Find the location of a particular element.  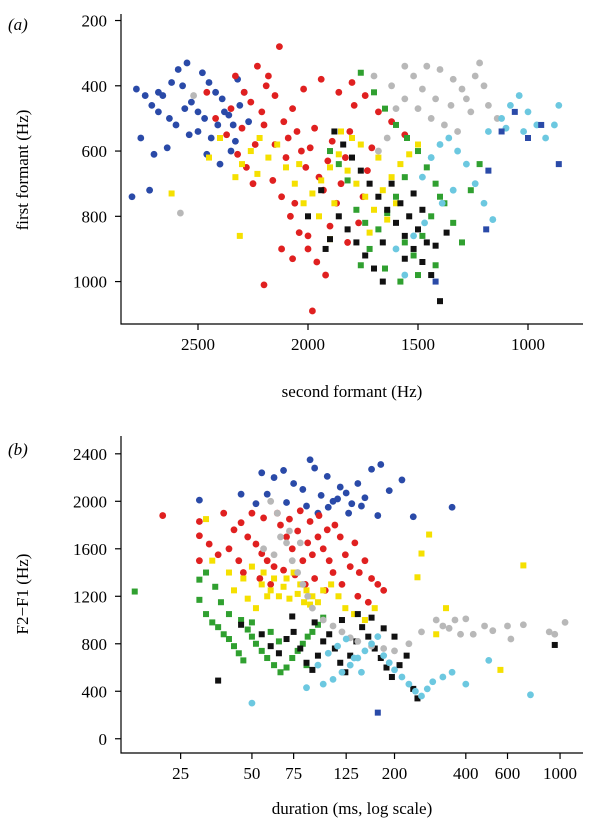

panel-b-y-tick-label: 1200 is located at coordinates (90, 596).